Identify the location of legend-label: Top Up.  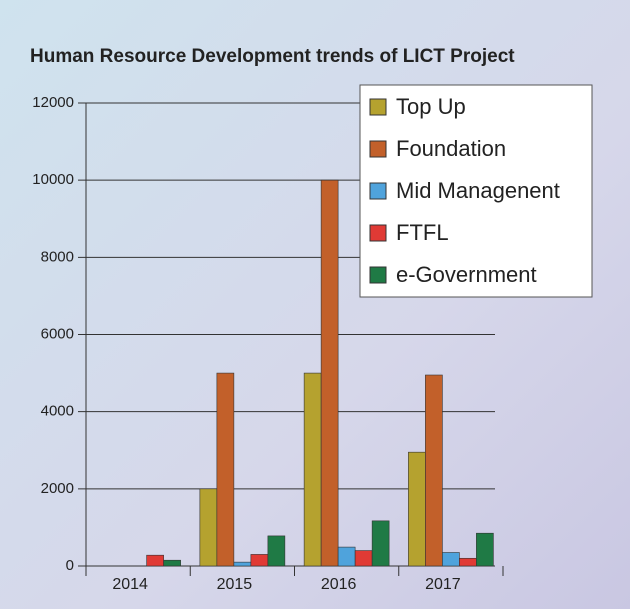
(431, 106).